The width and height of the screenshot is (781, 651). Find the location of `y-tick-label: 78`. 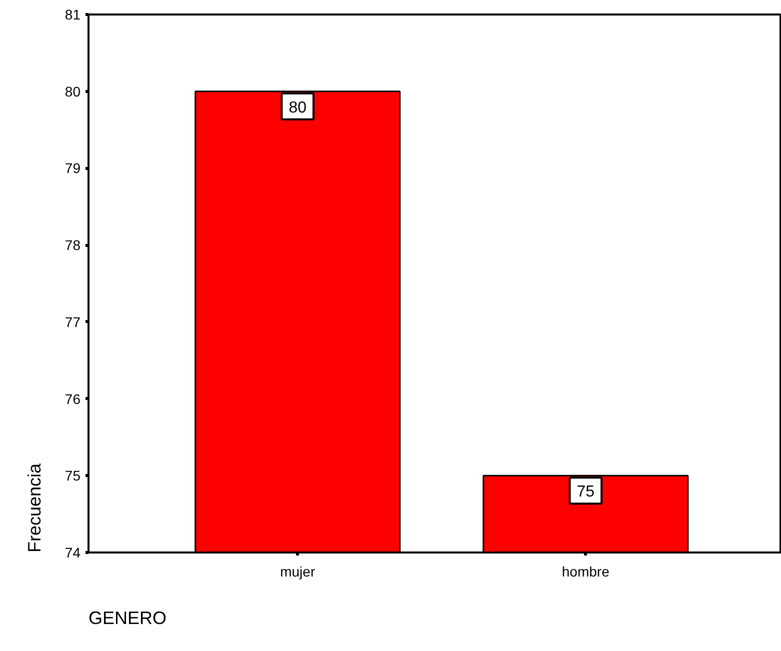

y-tick-label: 78 is located at coordinates (72, 245).